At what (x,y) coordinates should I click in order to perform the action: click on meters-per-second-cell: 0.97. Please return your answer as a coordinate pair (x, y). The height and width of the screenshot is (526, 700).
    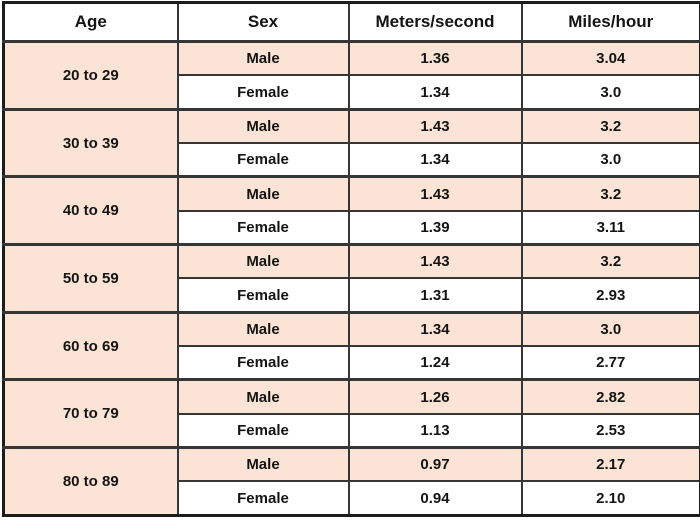
    Looking at the image, I should click on (435, 464).